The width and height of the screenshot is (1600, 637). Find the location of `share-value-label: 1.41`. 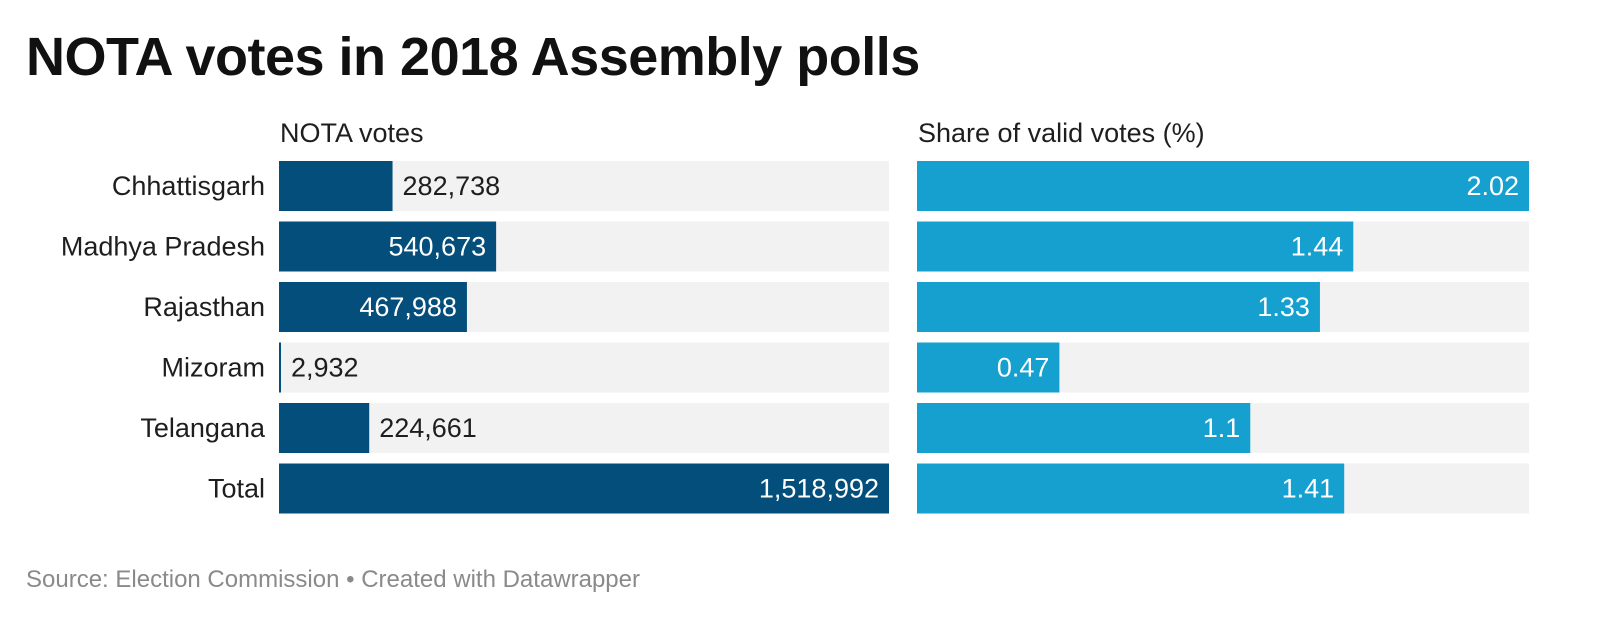

share-value-label: 1.41 is located at coordinates (1308, 489).